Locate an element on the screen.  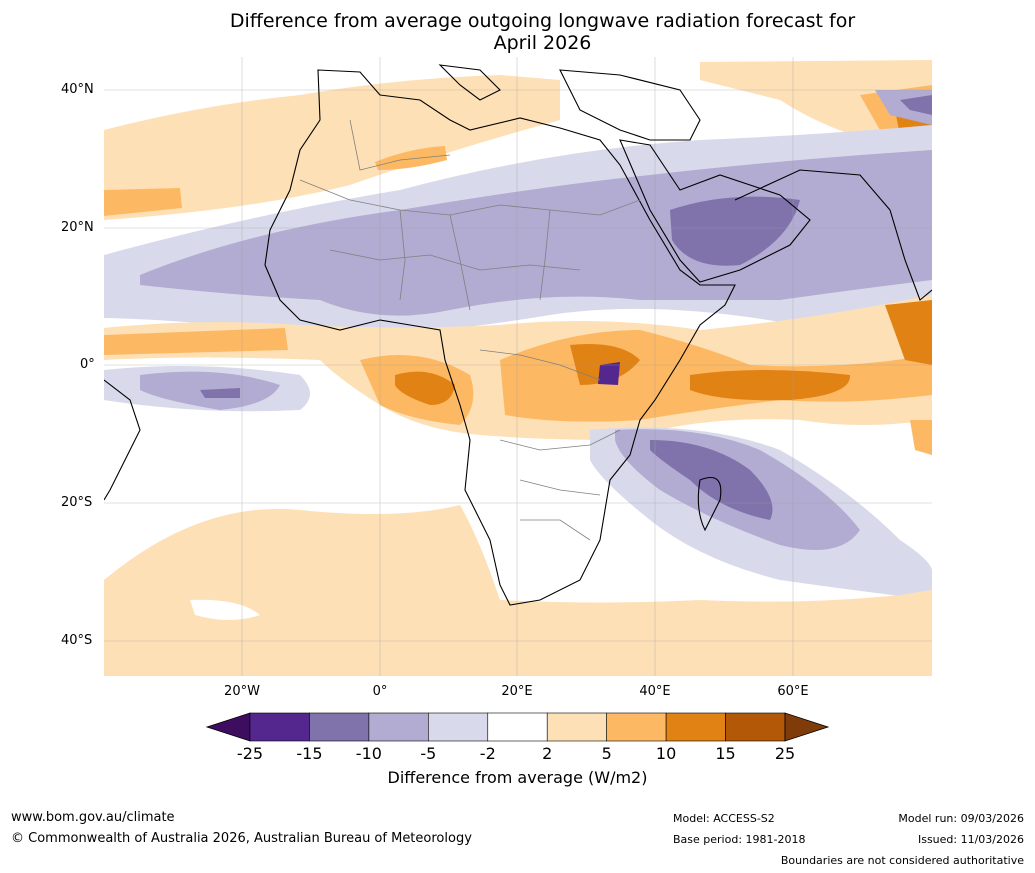
colorbar is located at coordinates (517, 727).